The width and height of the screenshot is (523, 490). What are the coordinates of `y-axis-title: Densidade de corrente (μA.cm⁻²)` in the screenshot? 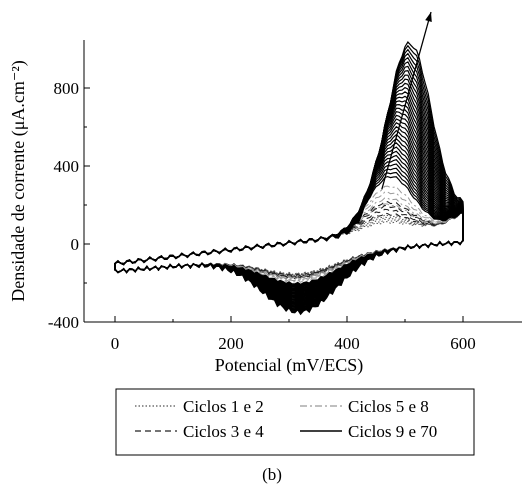 It's located at (18, 180).